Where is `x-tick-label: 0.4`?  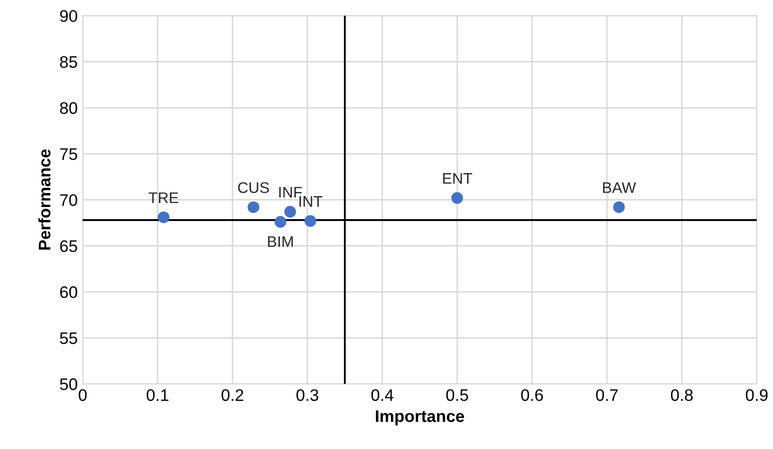
x-tick-label: 0.4 is located at coordinates (382, 395).